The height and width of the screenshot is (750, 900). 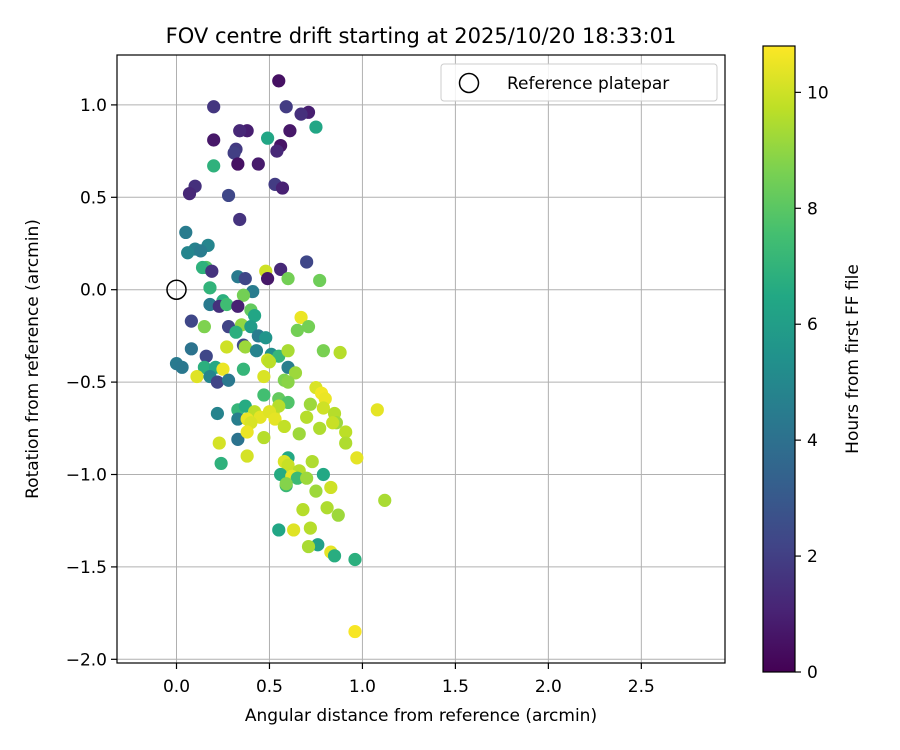 I want to click on colorbar-tick-label: 4, so click(x=812, y=441).